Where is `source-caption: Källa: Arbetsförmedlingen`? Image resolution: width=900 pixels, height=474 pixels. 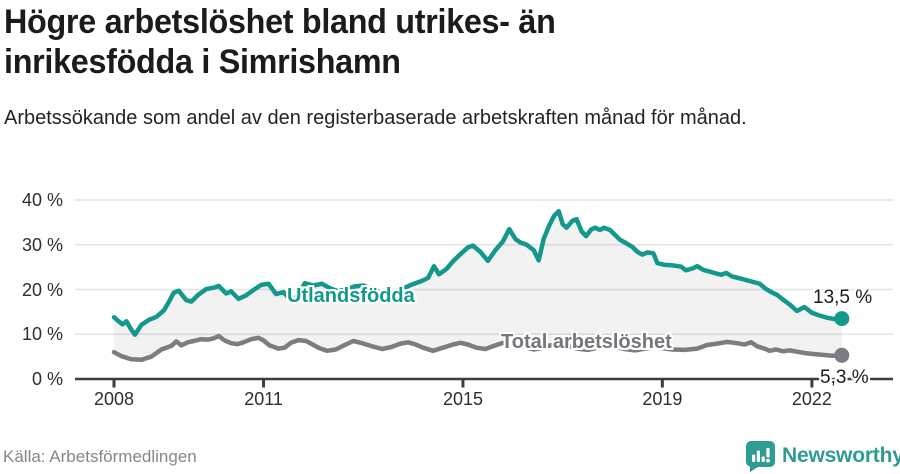 source-caption: Källa: Arbetsförmedlingen is located at coordinates (100, 456).